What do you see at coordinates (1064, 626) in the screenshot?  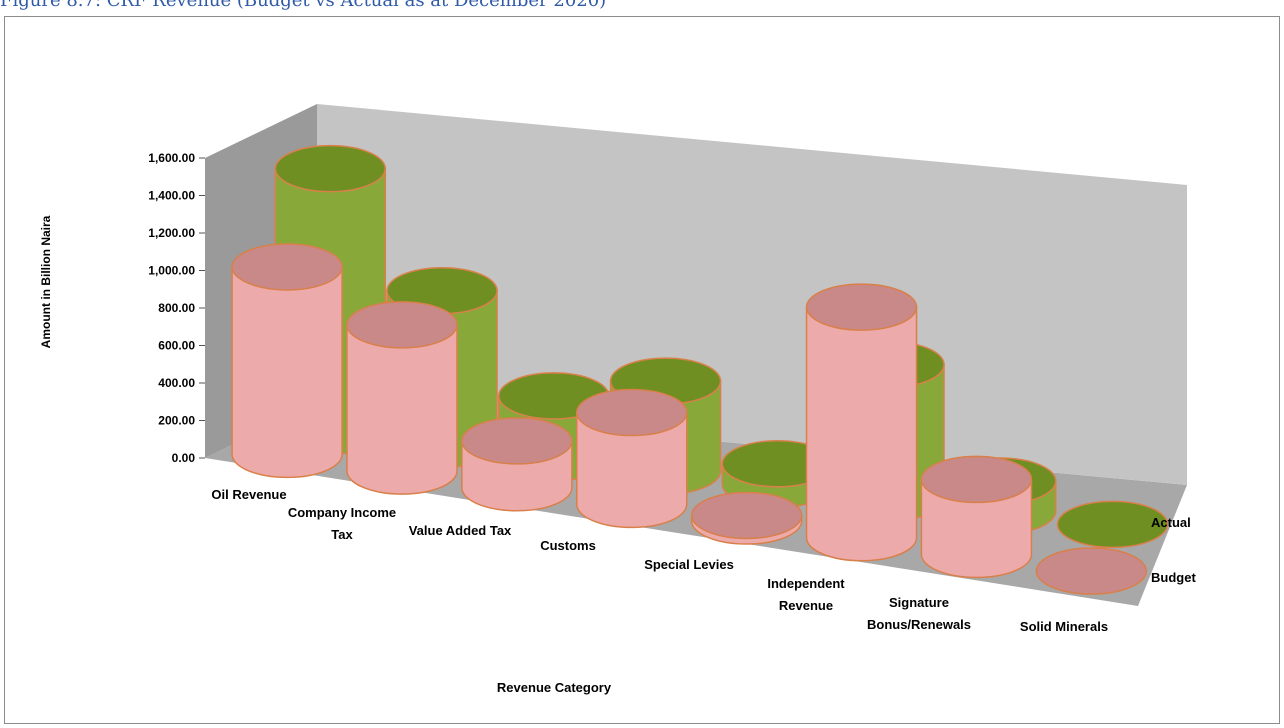 I see `category-label-solid-minerals: Solid Minerals` at bounding box center [1064, 626].